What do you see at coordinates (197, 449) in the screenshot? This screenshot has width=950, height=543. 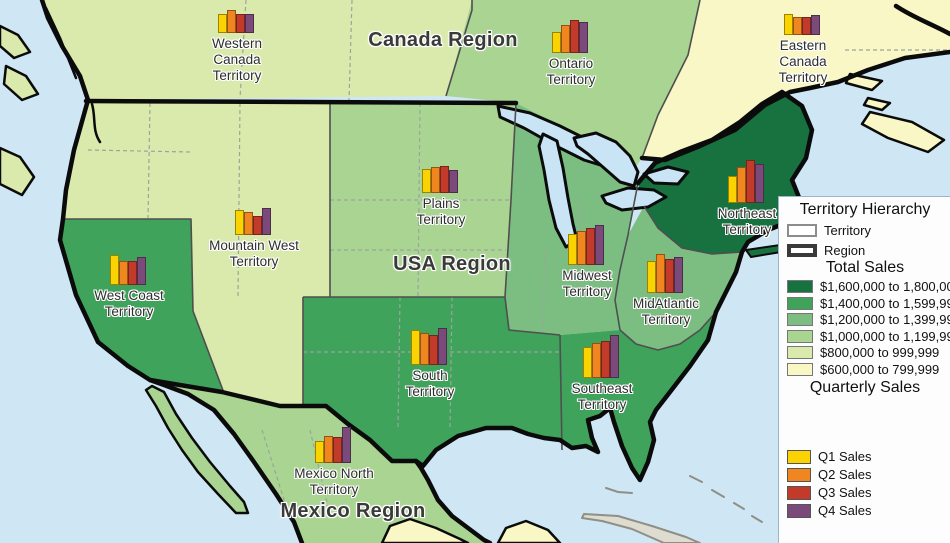 I see `baja-california-peninsula` at bounding box center [197, 449].